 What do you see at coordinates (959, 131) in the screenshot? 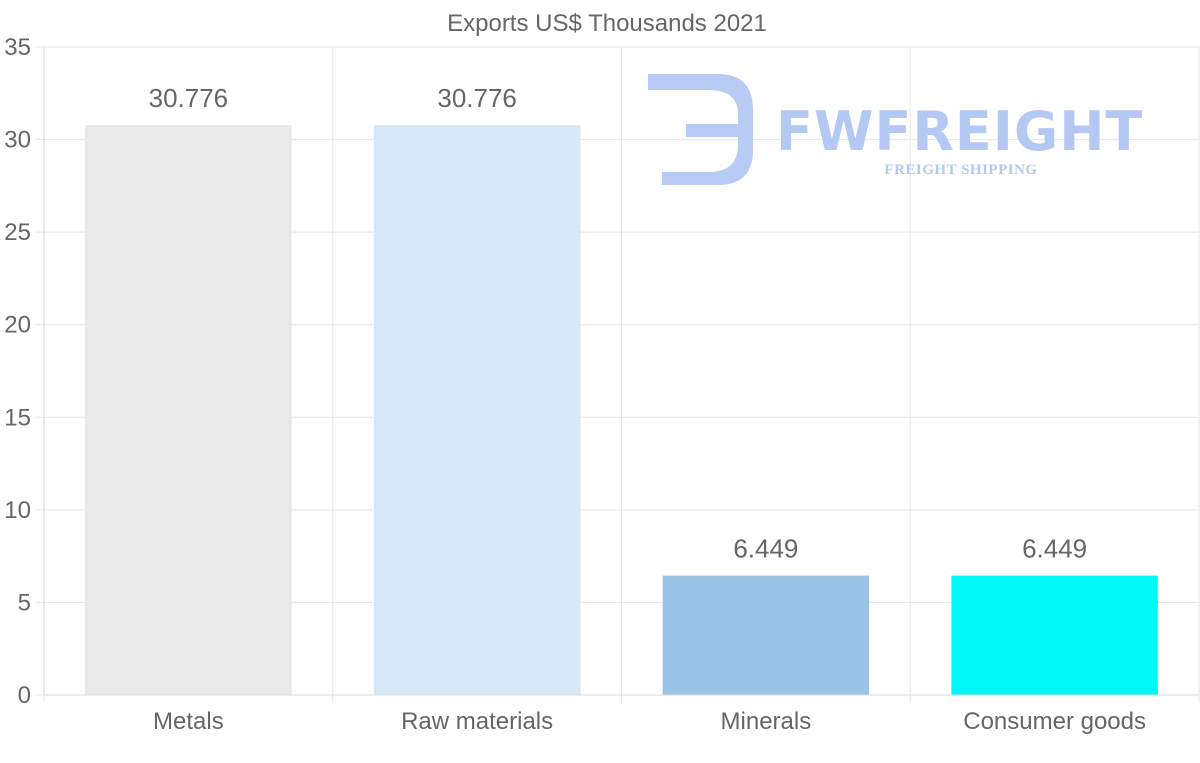
I see `watermark-brand: FWFREIGHT` at bounding box center [959, 131].